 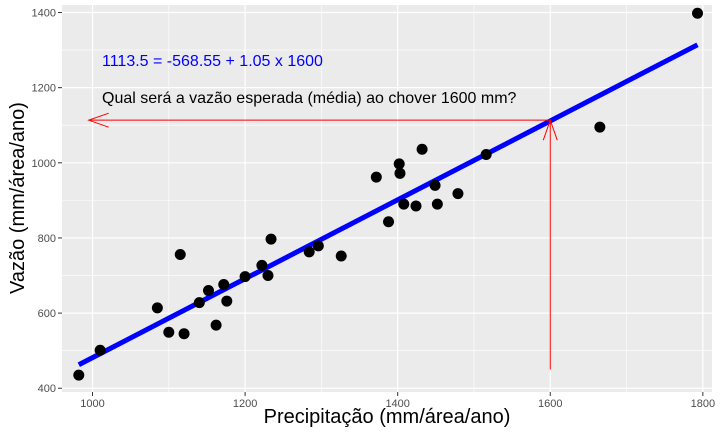 I want to click on x-tick-label: 1400, so click(x=397, y=404).